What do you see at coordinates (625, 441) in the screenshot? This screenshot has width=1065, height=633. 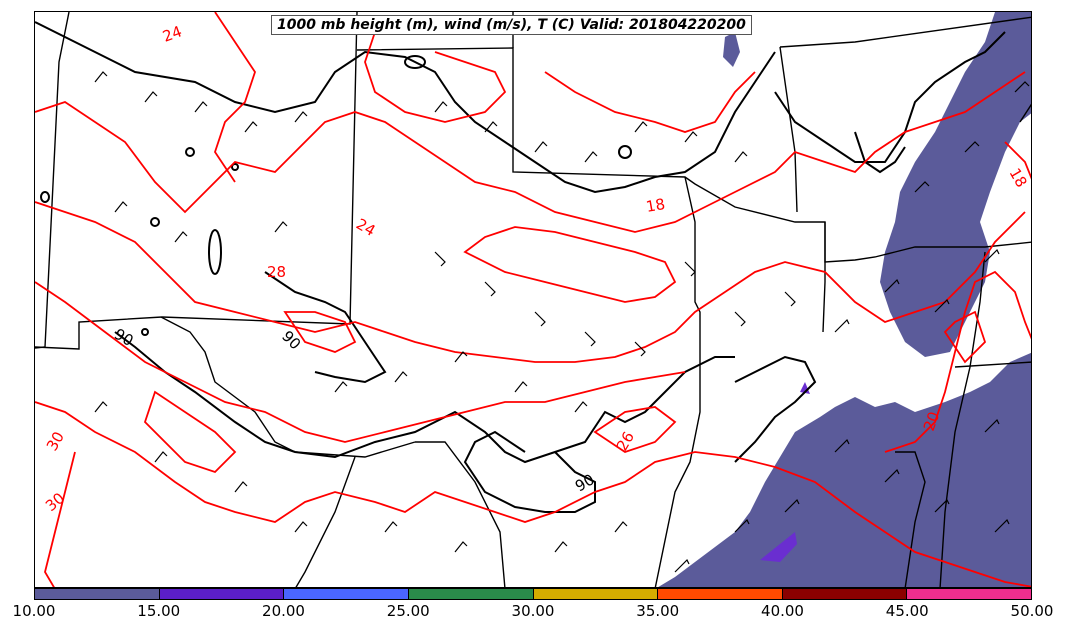 I see `temp-label-5: 26` at bounding box center [625, 441].